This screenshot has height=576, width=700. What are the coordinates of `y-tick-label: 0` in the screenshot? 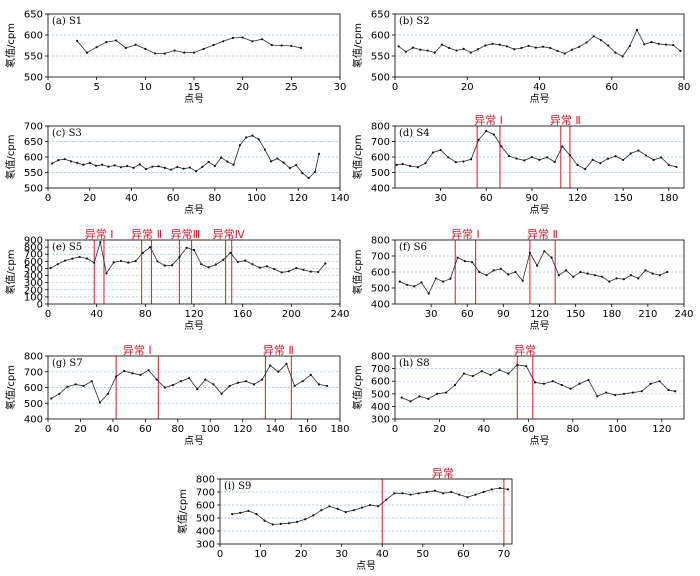 It's located at (40, 305).